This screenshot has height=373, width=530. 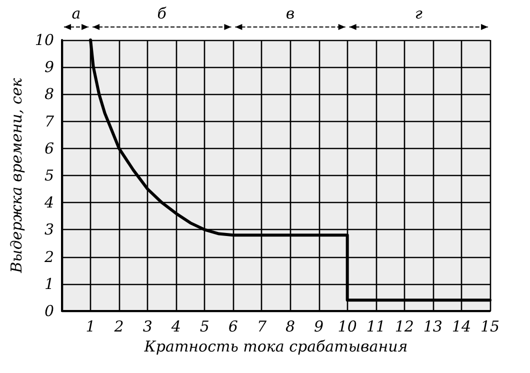 I want to click on x-tick-label: 7, so click(x=261, y=327).